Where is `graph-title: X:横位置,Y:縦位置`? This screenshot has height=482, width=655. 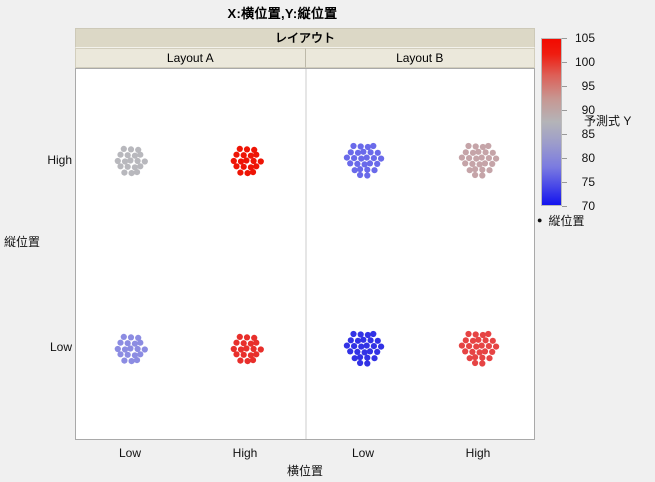
graph-title: X:横位置,Y:縦位置 is located at coordinates (282, 13).